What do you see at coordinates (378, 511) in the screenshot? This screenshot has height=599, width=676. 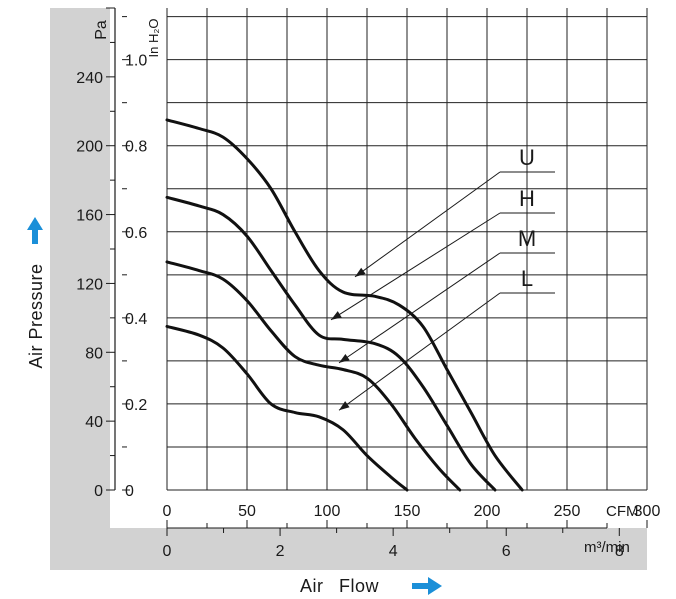 I see `cfm-scale-band` at bounding box center [378, 511].